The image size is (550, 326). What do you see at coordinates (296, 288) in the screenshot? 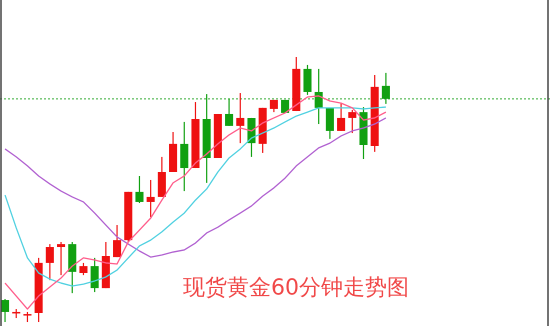
I see `text: 现货黄金60分钟走势图` at bounding box center [296, 288].